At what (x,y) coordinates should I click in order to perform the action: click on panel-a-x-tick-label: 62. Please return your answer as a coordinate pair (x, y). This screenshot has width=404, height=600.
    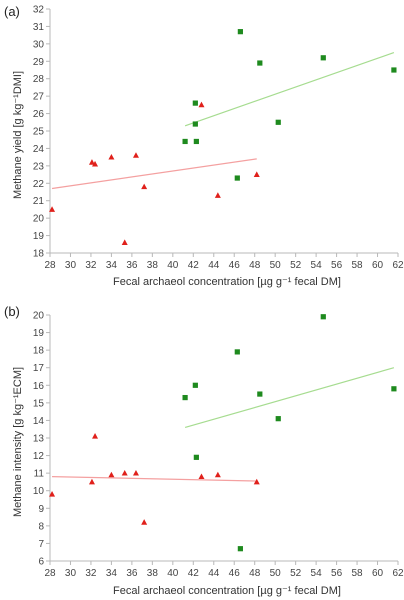
    Looking at the image, I should click on (398, 265).